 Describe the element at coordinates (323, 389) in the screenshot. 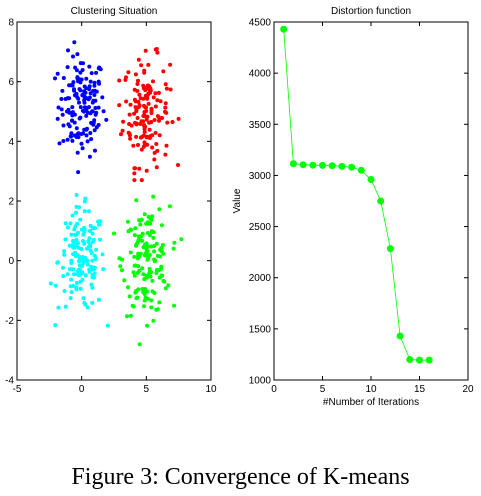

I see `x-tick-label: 5` at that location.